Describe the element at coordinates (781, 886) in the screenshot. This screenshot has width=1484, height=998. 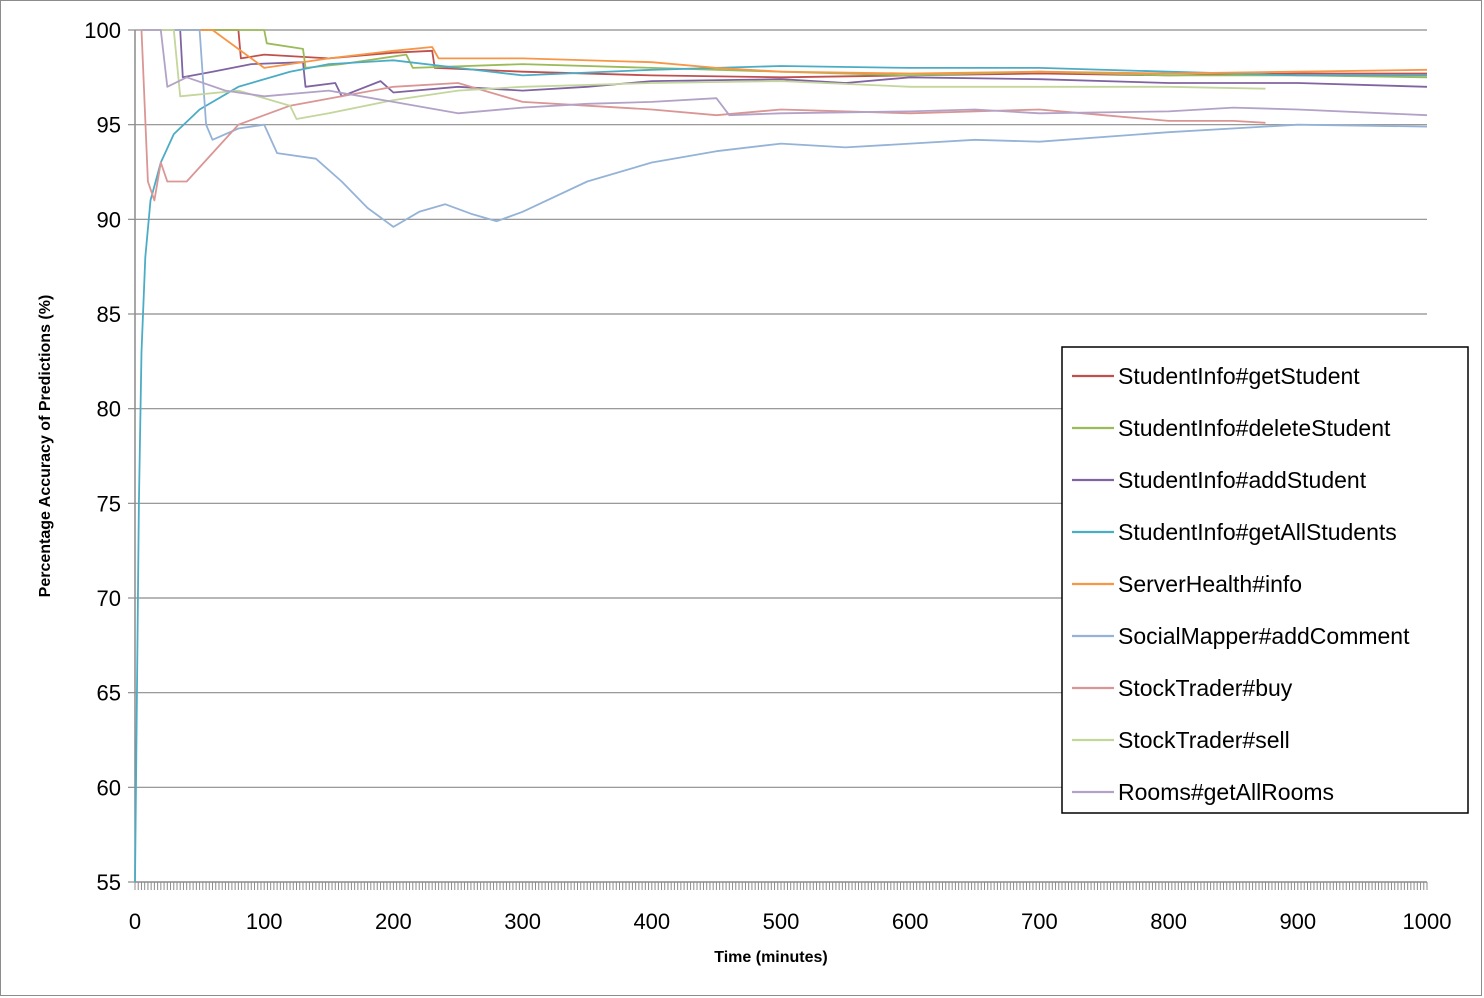
I see `x-minor-ticks` at that location.